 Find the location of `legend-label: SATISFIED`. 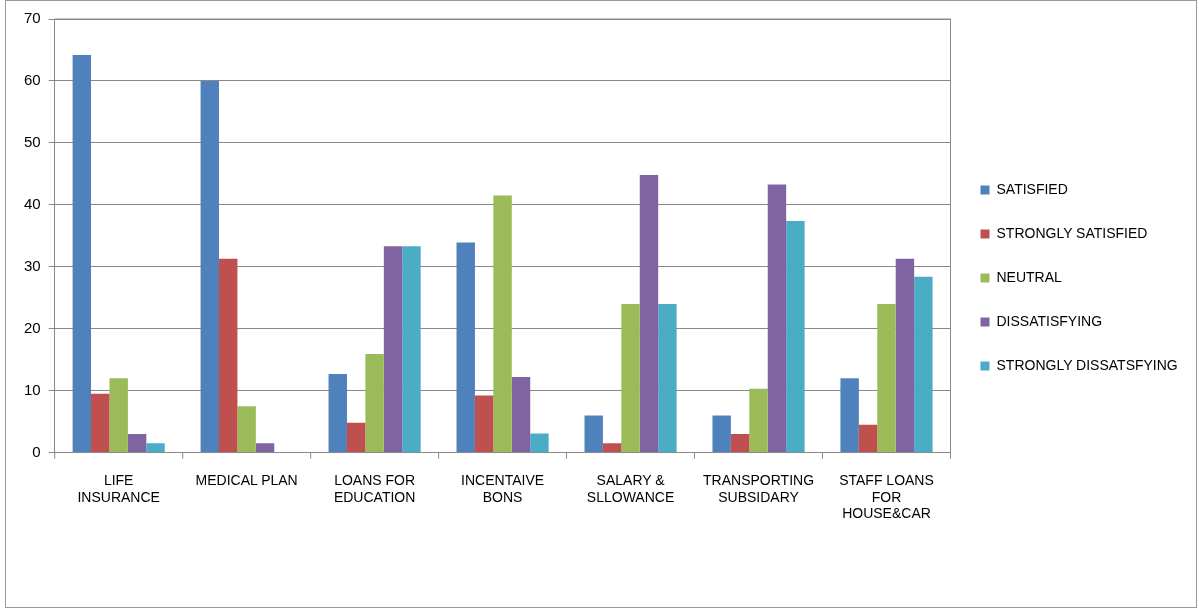

legend-label: SATISFIED is located at coordinates (1032, 188).